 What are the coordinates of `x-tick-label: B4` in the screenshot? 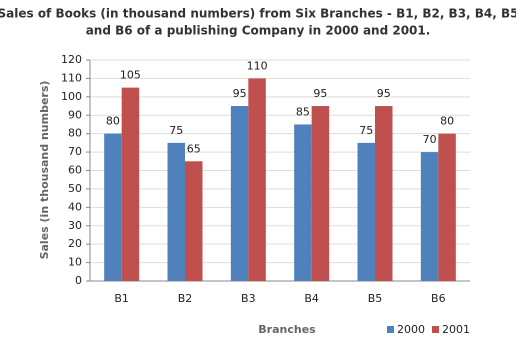 It's located at (311, 298).